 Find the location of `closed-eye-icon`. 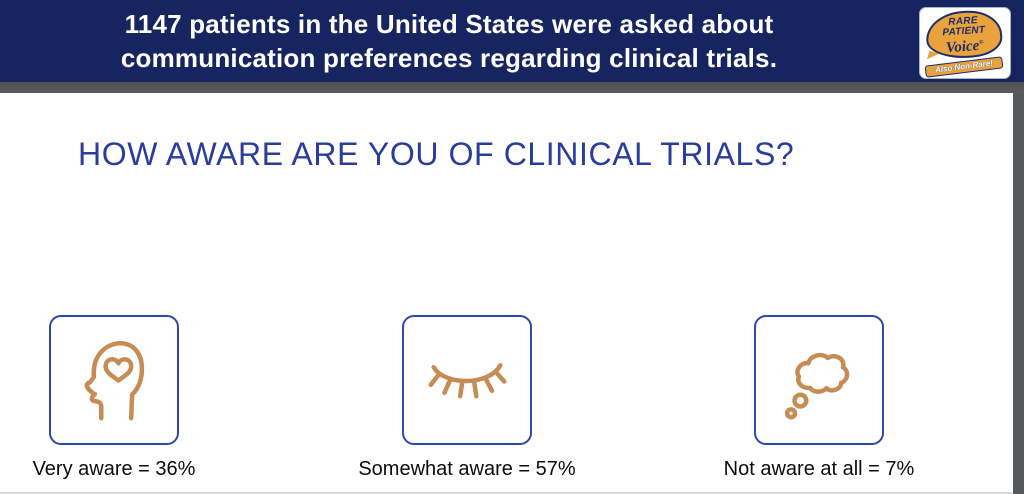

closed-eye-icon is located at coordinates (467, 380).